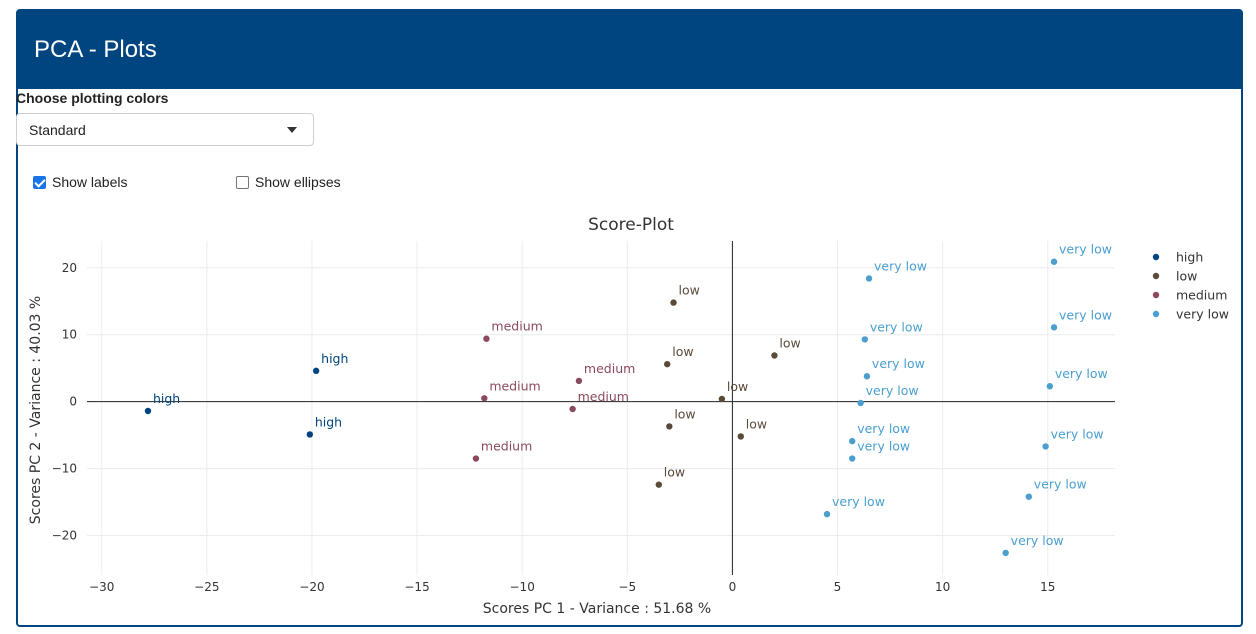 The image size is (1256, 634). I want to click on panel-header: PCA - Plots, so click(629, 50).